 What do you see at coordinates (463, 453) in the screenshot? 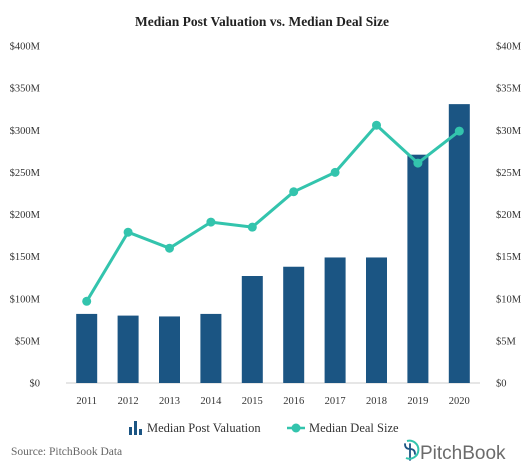
I see `brand-name: PitchBook` at bounding box center [463, 453].